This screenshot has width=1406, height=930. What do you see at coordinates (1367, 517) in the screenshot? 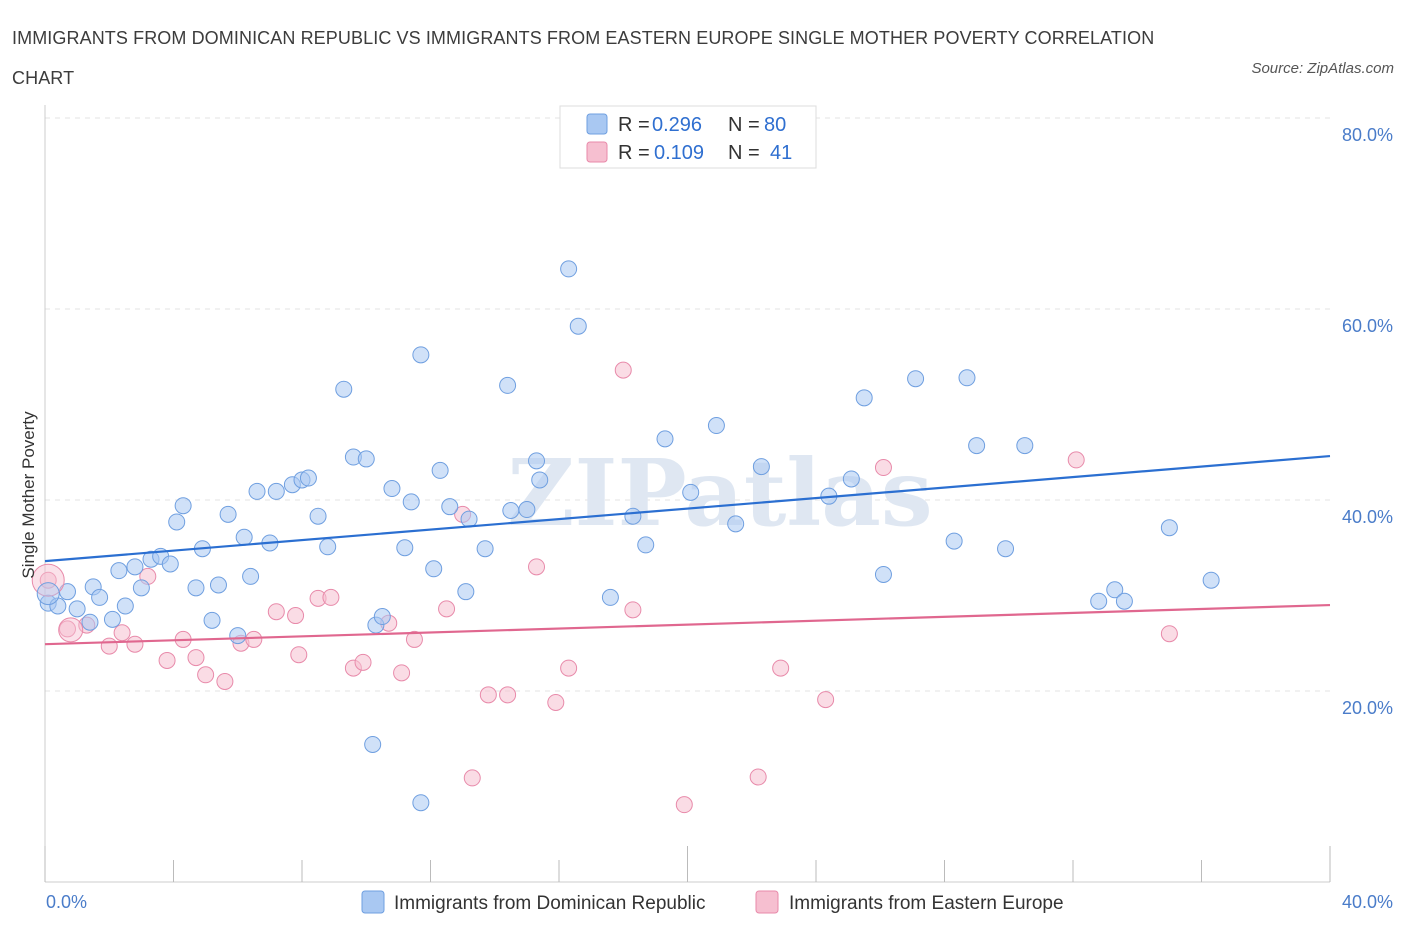
I see `y-tick-label: 40.0%` at bounding box center [1367, 517].